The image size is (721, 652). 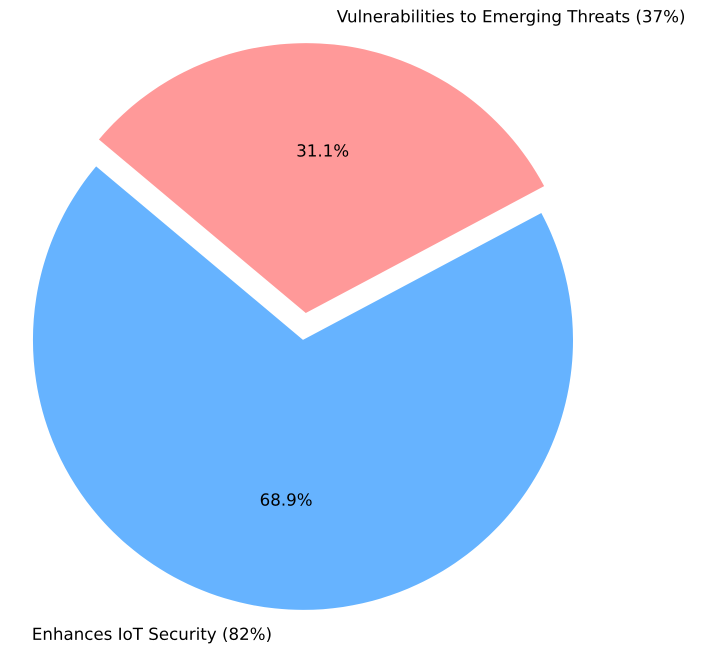 What do you see at coordinates (152, 635) in the screenshot?
I see `slice-label: Enhances IoT Security (82%)` at bounding box center [152, 635].